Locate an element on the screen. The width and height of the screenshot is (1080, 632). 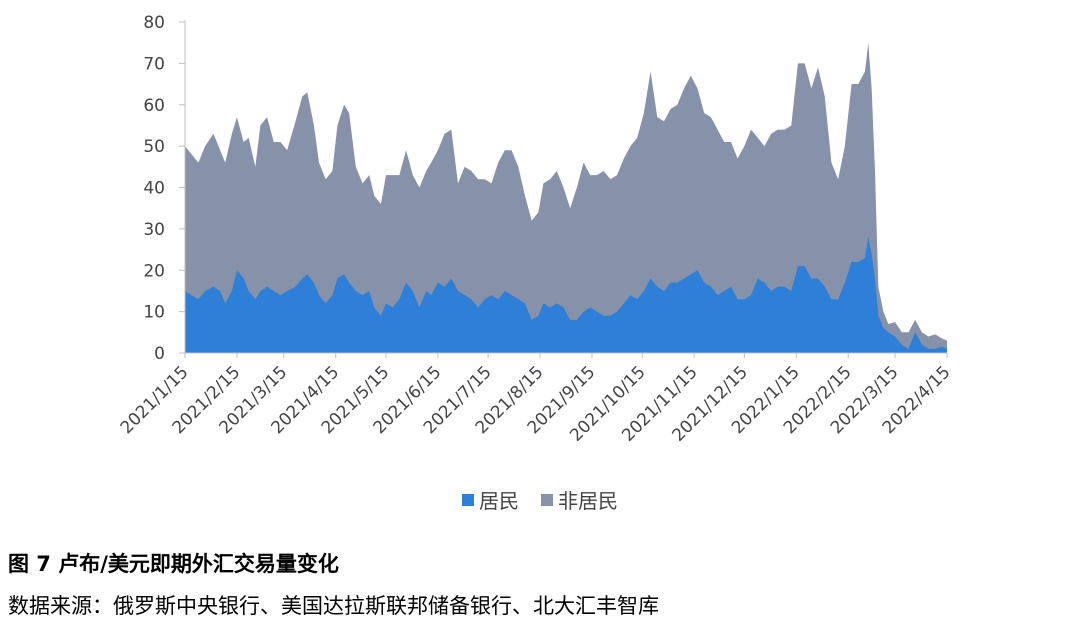
y-tick-label: 80 is located at coordinates (154, 23).